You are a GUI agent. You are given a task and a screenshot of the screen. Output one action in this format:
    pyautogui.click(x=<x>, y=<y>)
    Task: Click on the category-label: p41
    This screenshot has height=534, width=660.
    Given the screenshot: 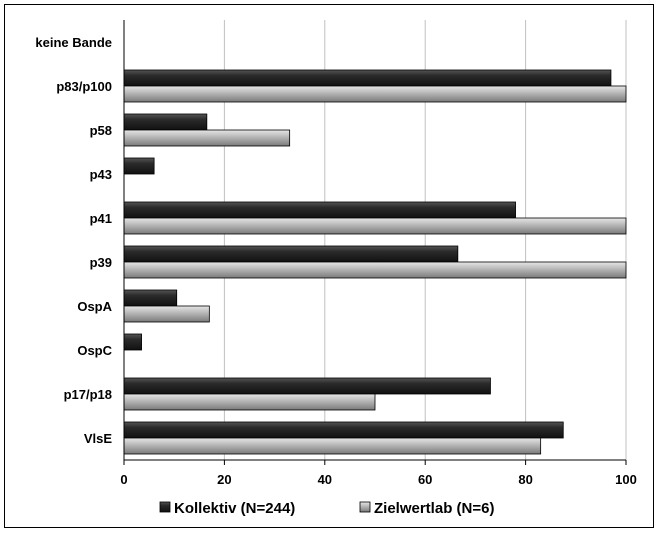 What is the action you would take?
    pyautogui.click(x=101, y=218)
    